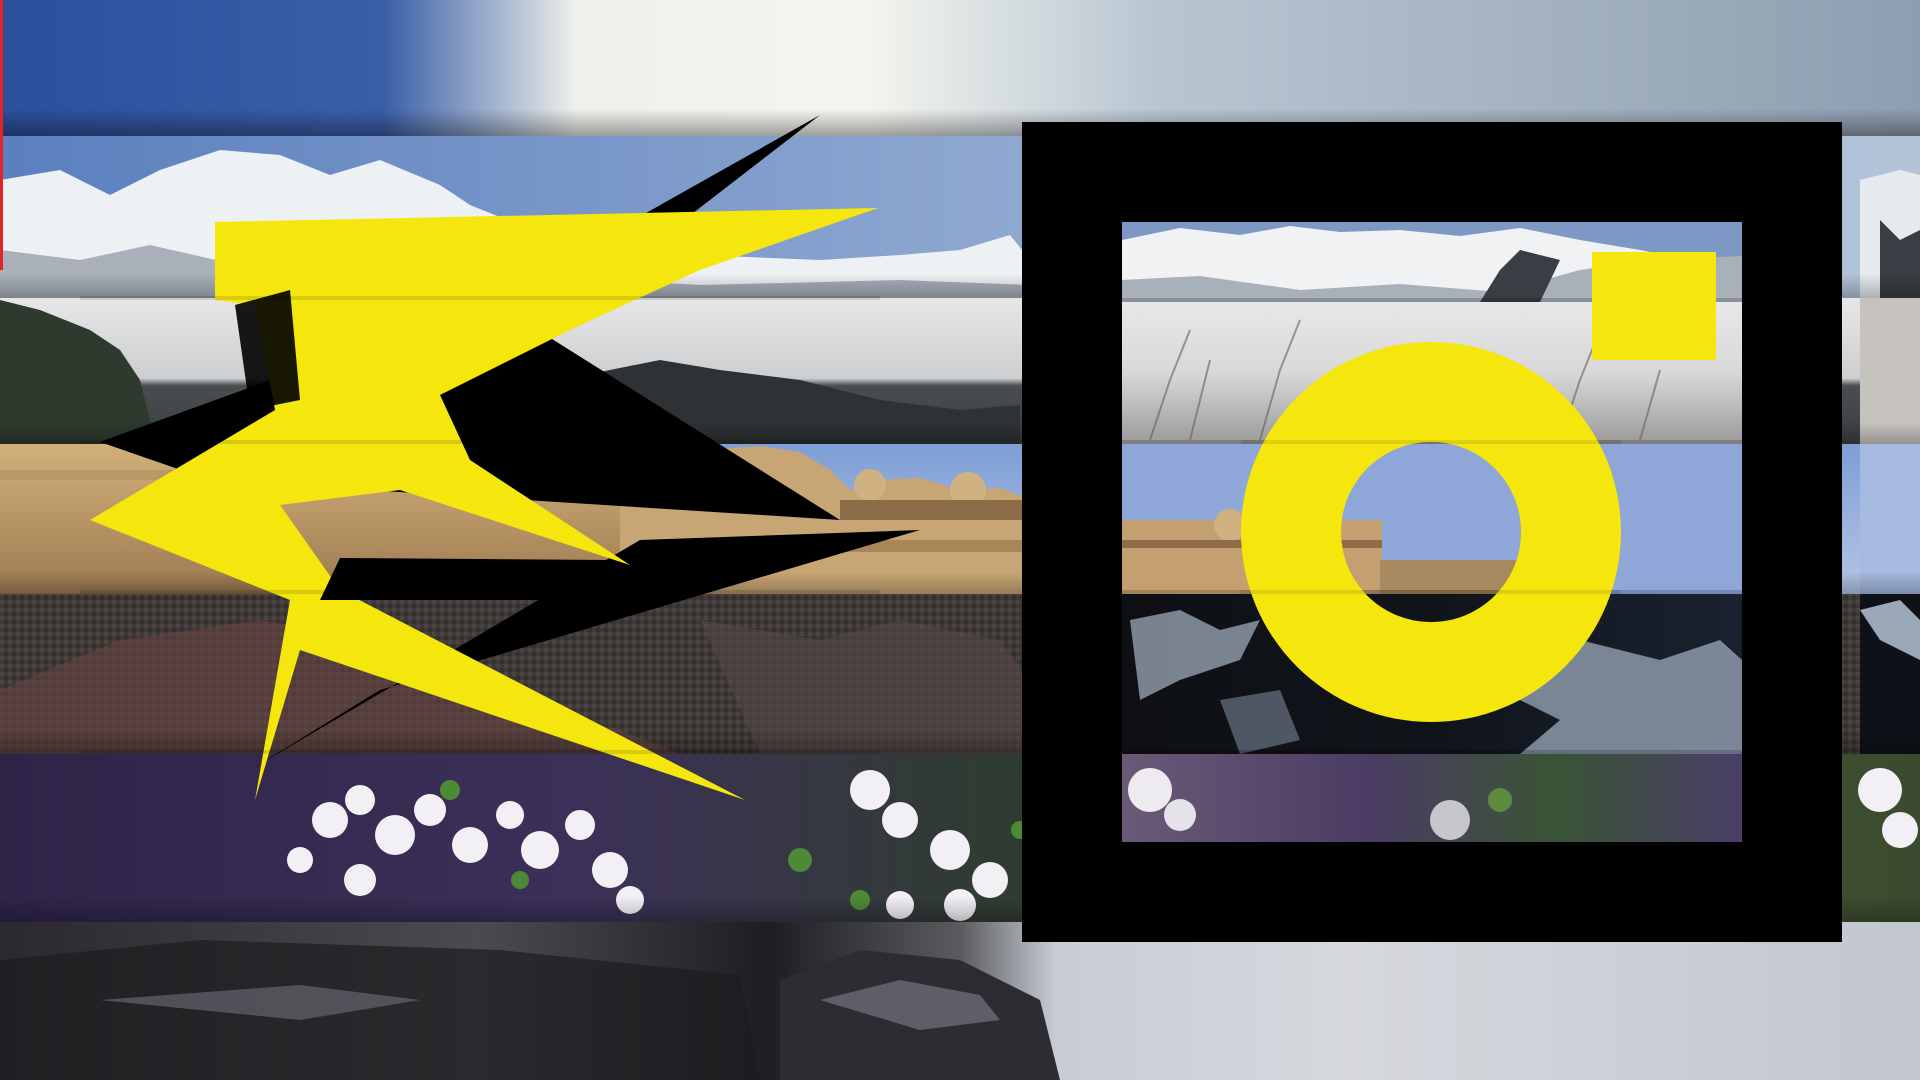 The width and height of the screenshot is (1920, 1080). I want to click on red-edge, so click(1, 135).